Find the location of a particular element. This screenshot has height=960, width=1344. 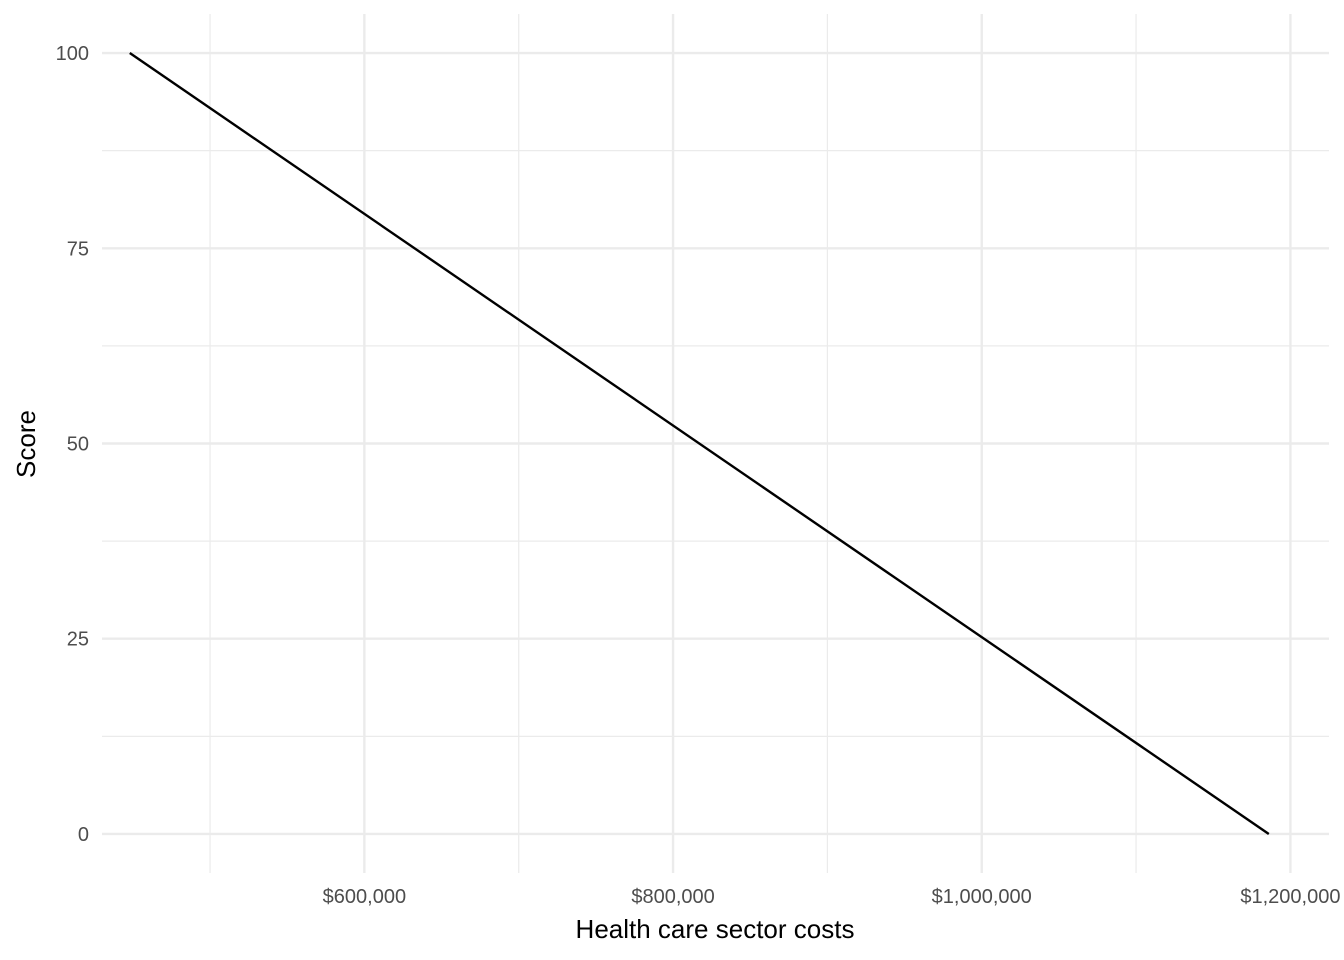

y-tick-label: 50 is located at coordinates (78, 445).